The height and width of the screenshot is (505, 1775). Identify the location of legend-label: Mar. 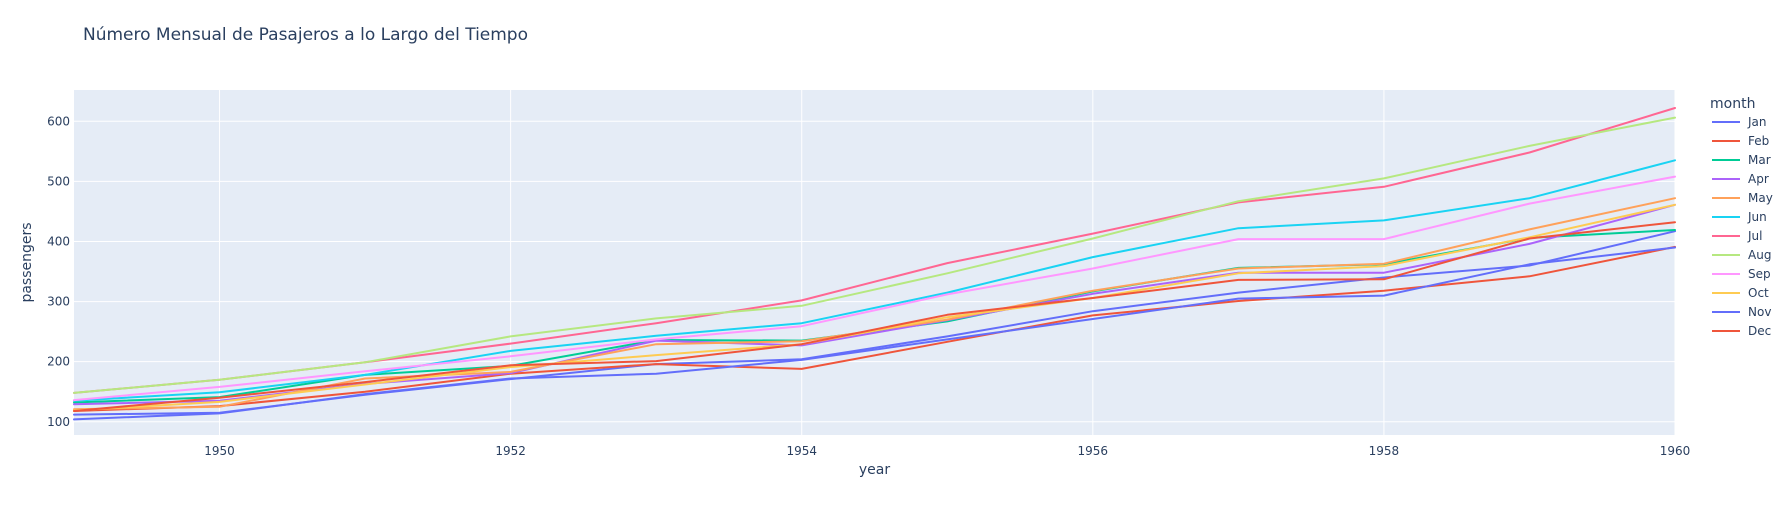
(1759, 160).